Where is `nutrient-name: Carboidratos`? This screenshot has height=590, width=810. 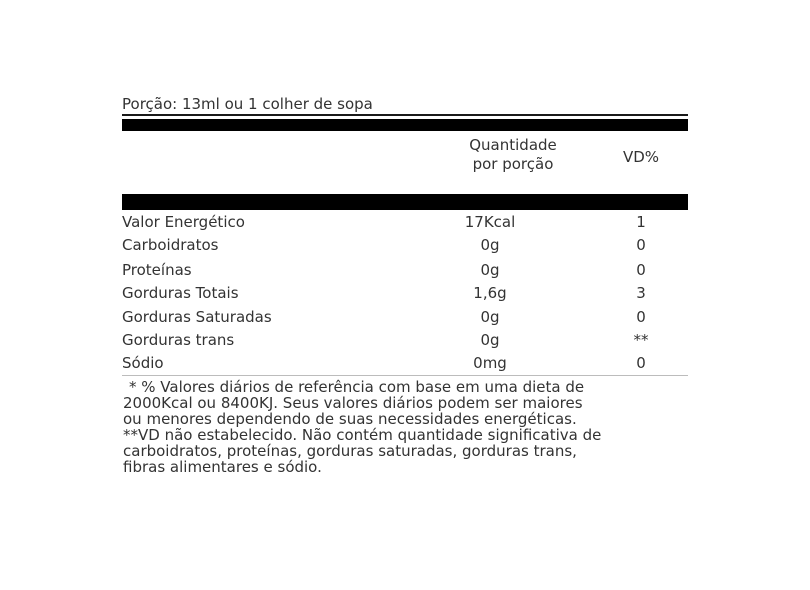
nutrient-name: Carboidratos is located at coordinates (170, 245).